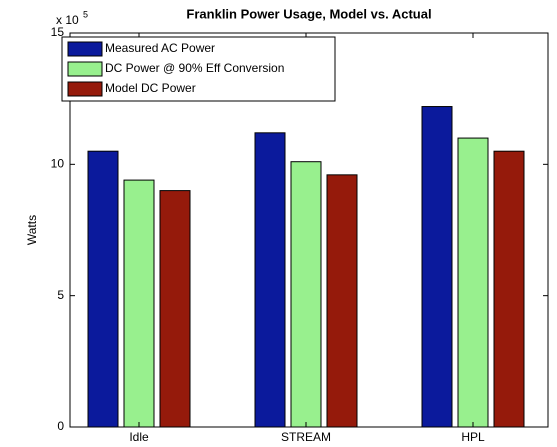 The image size is (557, 447). Describe the element at coordinates (58, 164) in the screenshot. I see `y-tick-label: 10` at that location.